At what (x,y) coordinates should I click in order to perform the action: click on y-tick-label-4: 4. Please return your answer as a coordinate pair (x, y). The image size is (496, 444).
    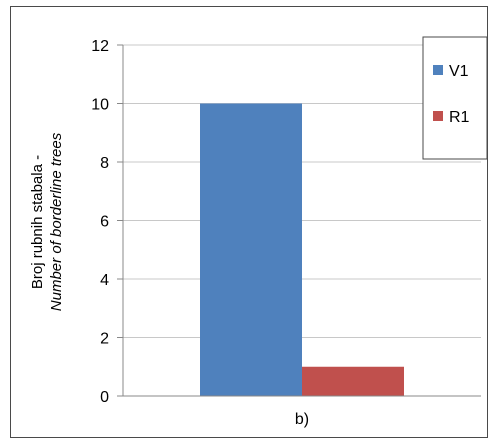
    Looking at the image, I should click on (104, 280).